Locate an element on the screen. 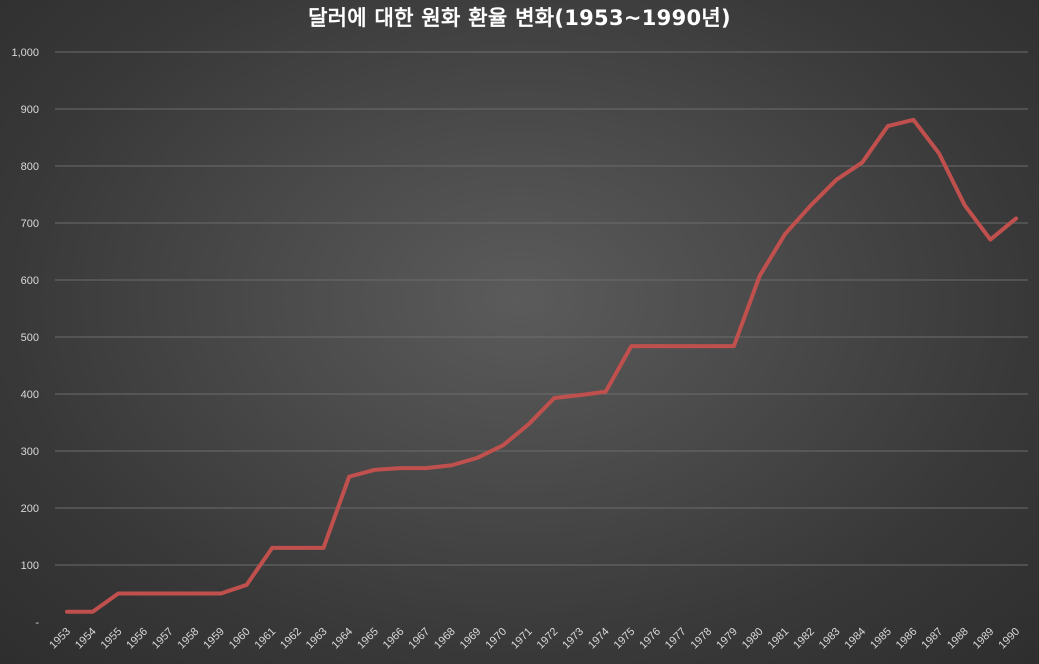 The height and width of the screenshot is (664, 1039). x-tick-label: 1964 is located at coordinates (342, 639).